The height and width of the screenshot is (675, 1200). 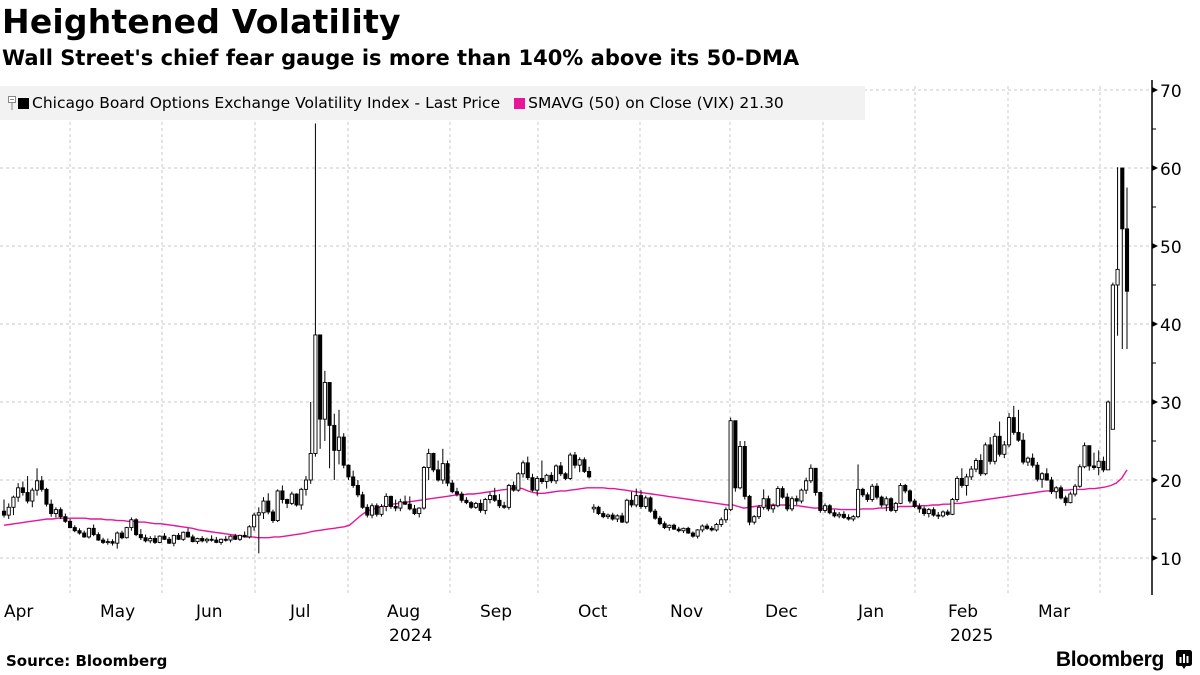 What do you see at coordinates (1166, 337) in the screenshot?
I see `y-axis: 10 20 30 40 50 60 70` at bounding box center [1166, 337].